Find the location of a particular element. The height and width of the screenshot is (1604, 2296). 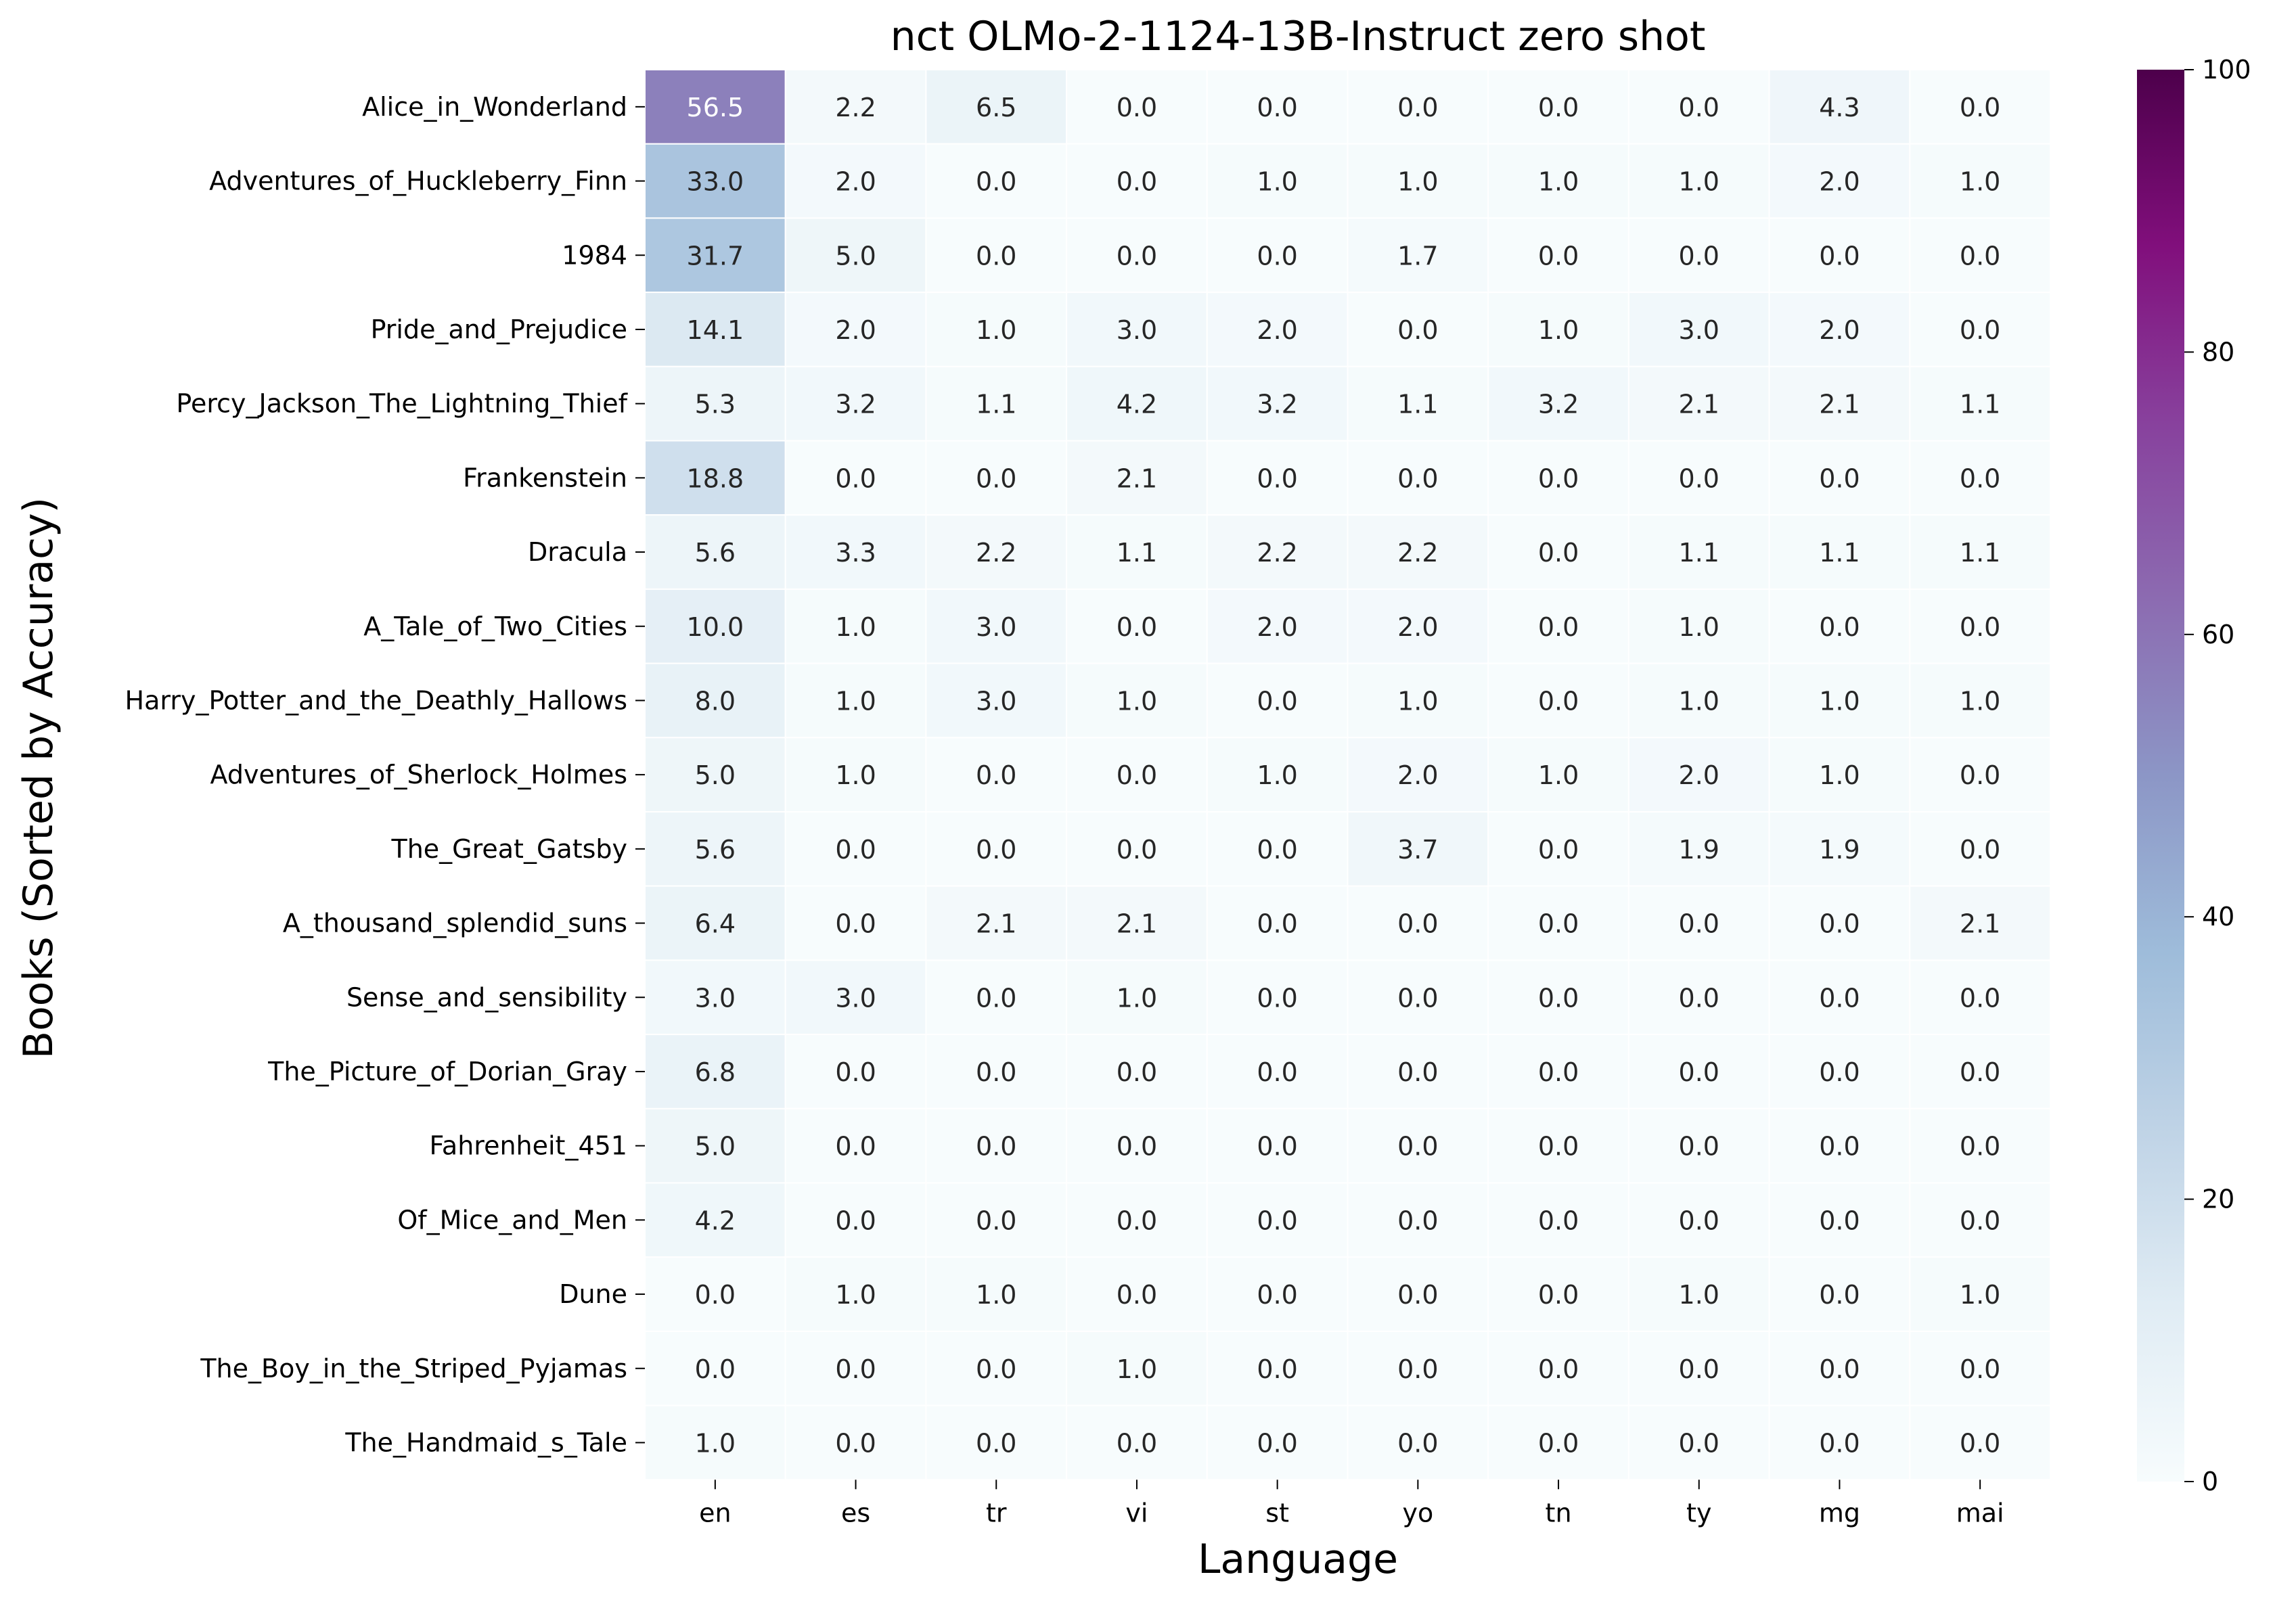

colorbar-tick-label: 40 is located at coordinates (2218, 917).